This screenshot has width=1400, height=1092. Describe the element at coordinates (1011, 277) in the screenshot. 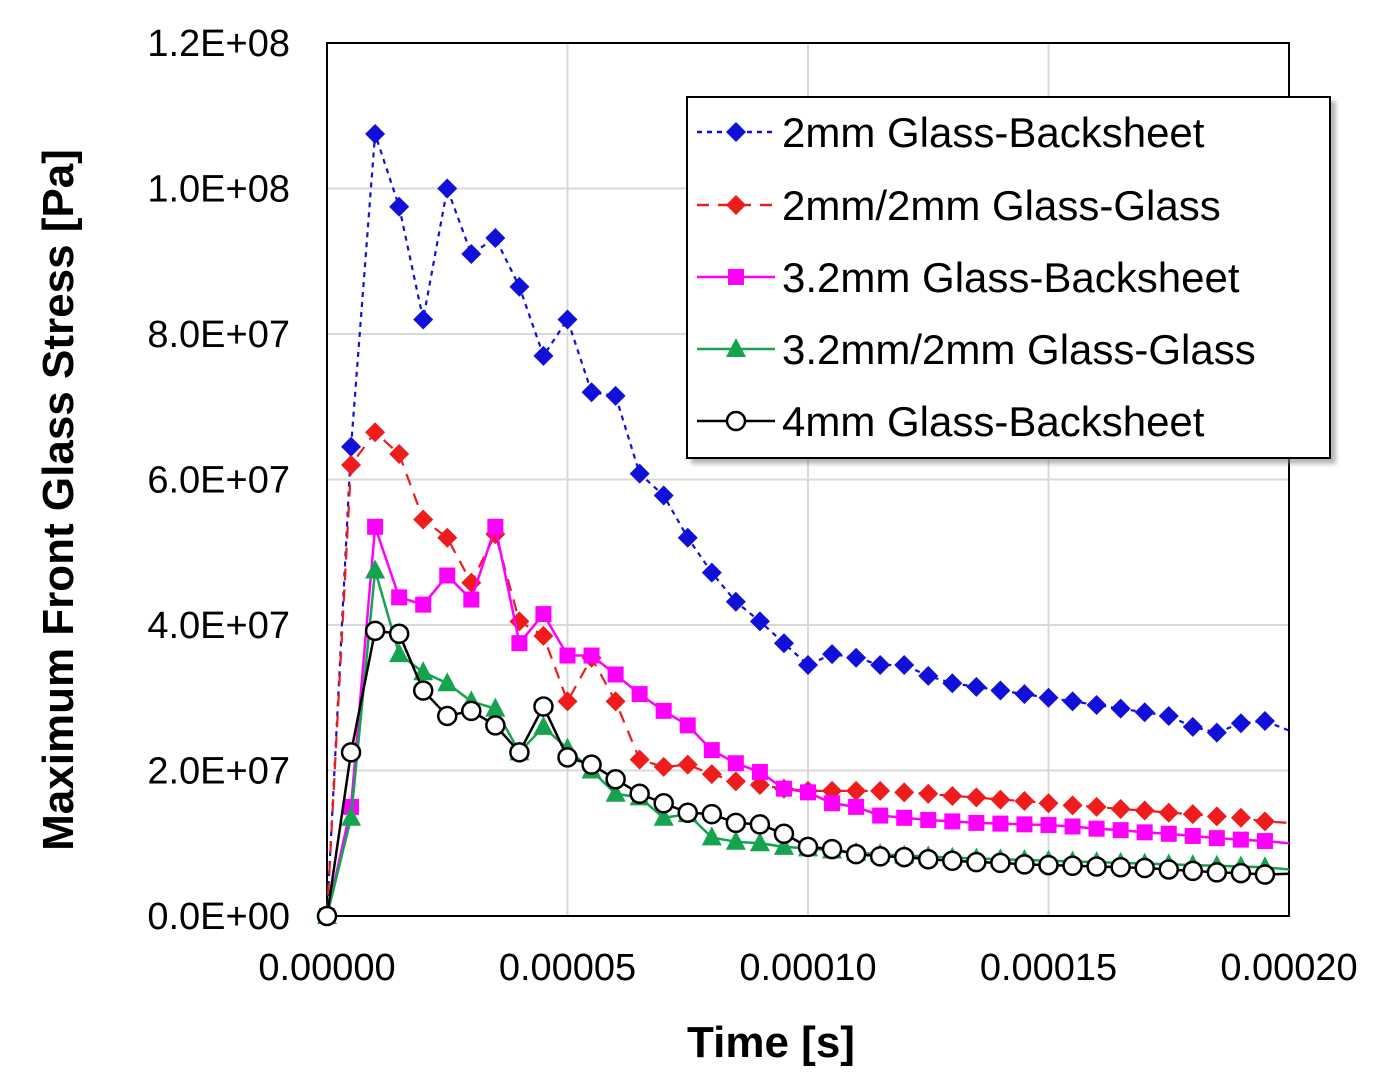

I see `legend-label: 3.2mm Glass-Backsheet` at that location.